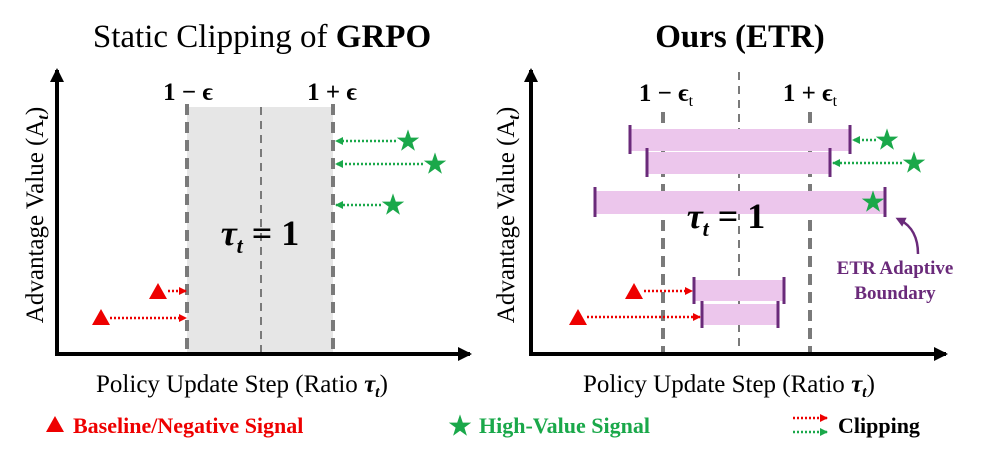 The height and width of the screenshot is (457, 996). What do you see at coordinates (332, 92) in the screenshot?
I see `upper-bound-label: 1 + ϵ` at bounding box center [332, 92].